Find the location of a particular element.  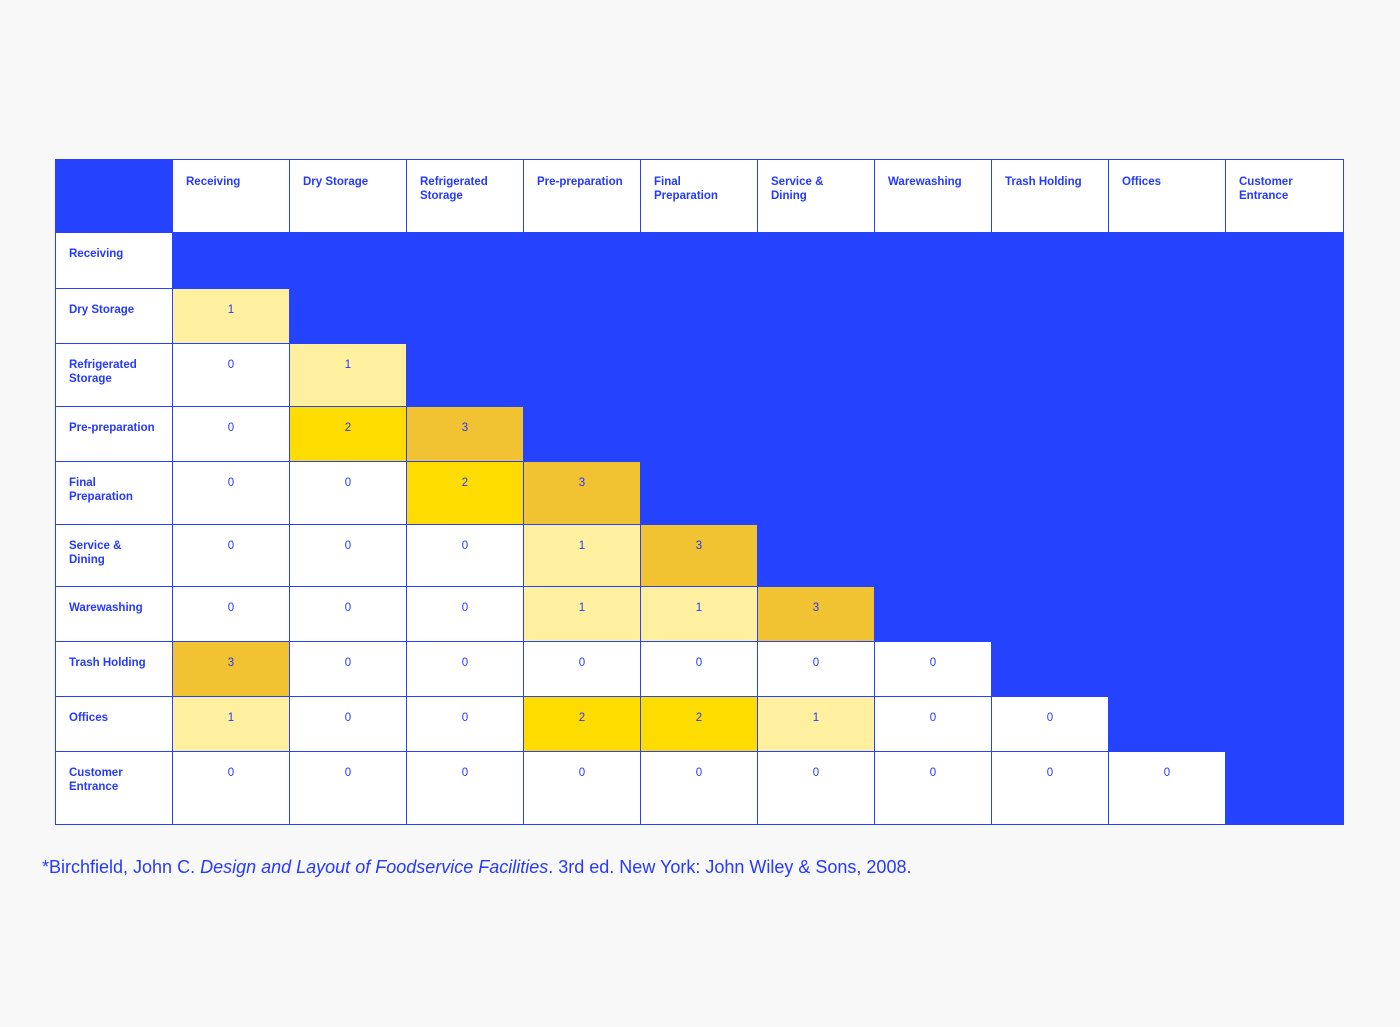

table-row: Warewashing 0 0 0 1 1 3 is located at coordinates (699, 614).